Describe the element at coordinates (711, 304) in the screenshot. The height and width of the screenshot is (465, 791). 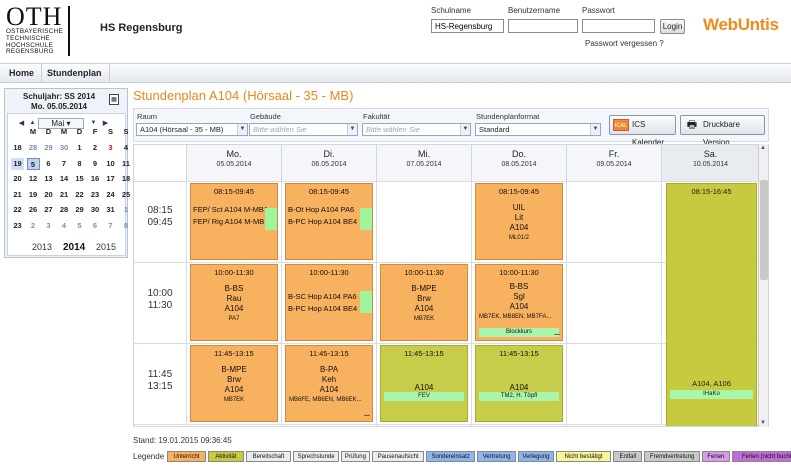
I see `lesson-sa-1: 08:15-16:45 A104, A106 IHaKo` at that location.